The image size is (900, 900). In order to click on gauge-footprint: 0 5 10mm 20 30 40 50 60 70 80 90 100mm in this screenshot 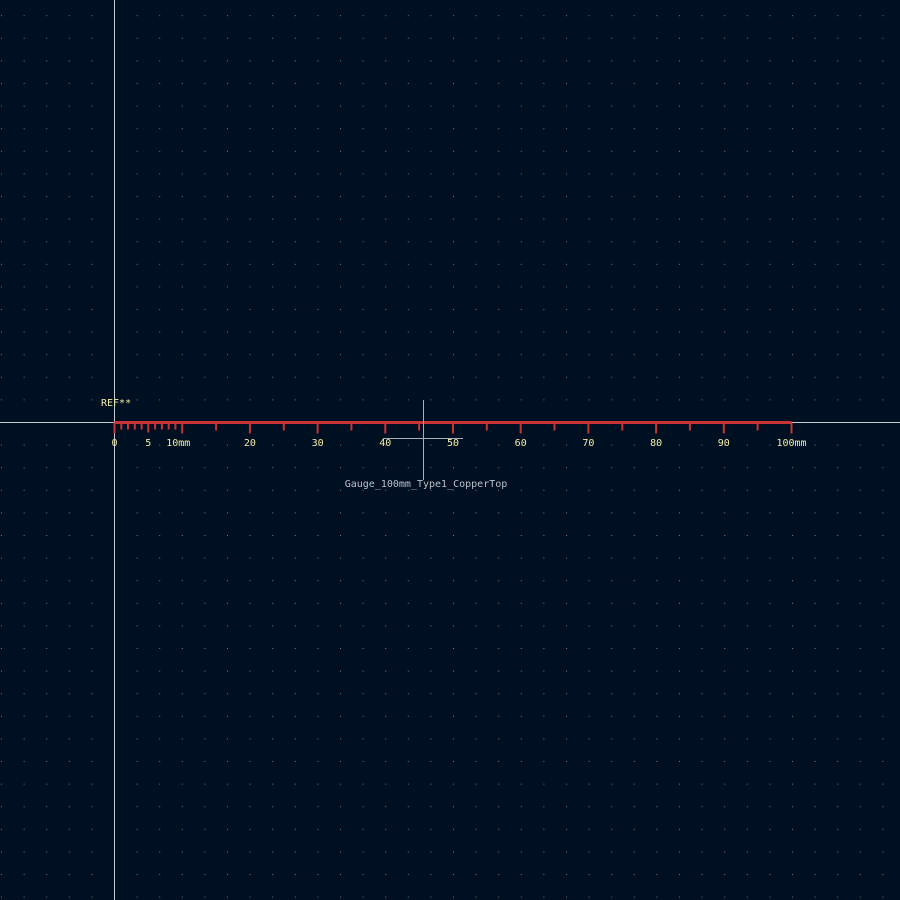, I will do `click(459, 435)`.